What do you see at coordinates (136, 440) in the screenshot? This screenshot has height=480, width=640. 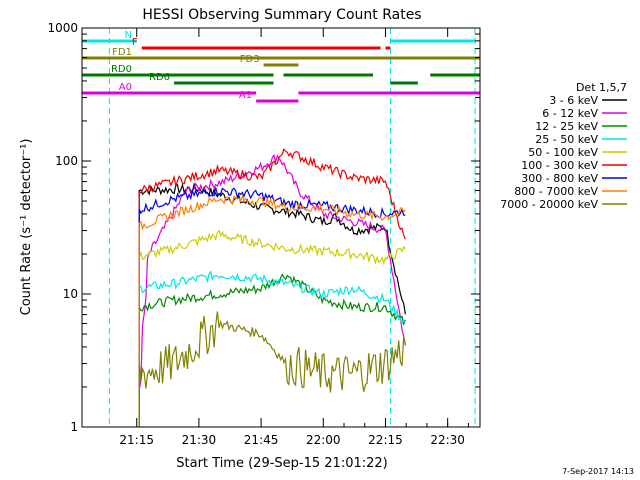 I see `x-tick-label: 21:15` at bounding box center [136, 440].